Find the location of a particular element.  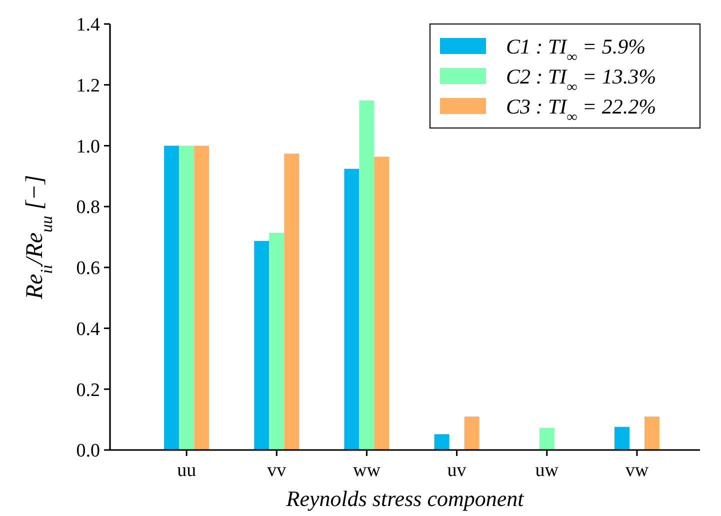

x-tick-label: ww is located at coordinates (366, 470).